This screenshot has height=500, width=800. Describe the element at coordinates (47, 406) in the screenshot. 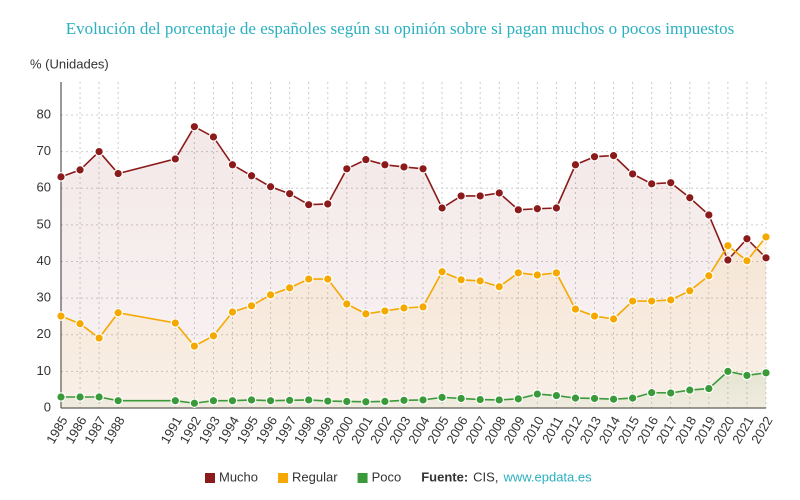

I see `y-tick-label: 0` at that location.